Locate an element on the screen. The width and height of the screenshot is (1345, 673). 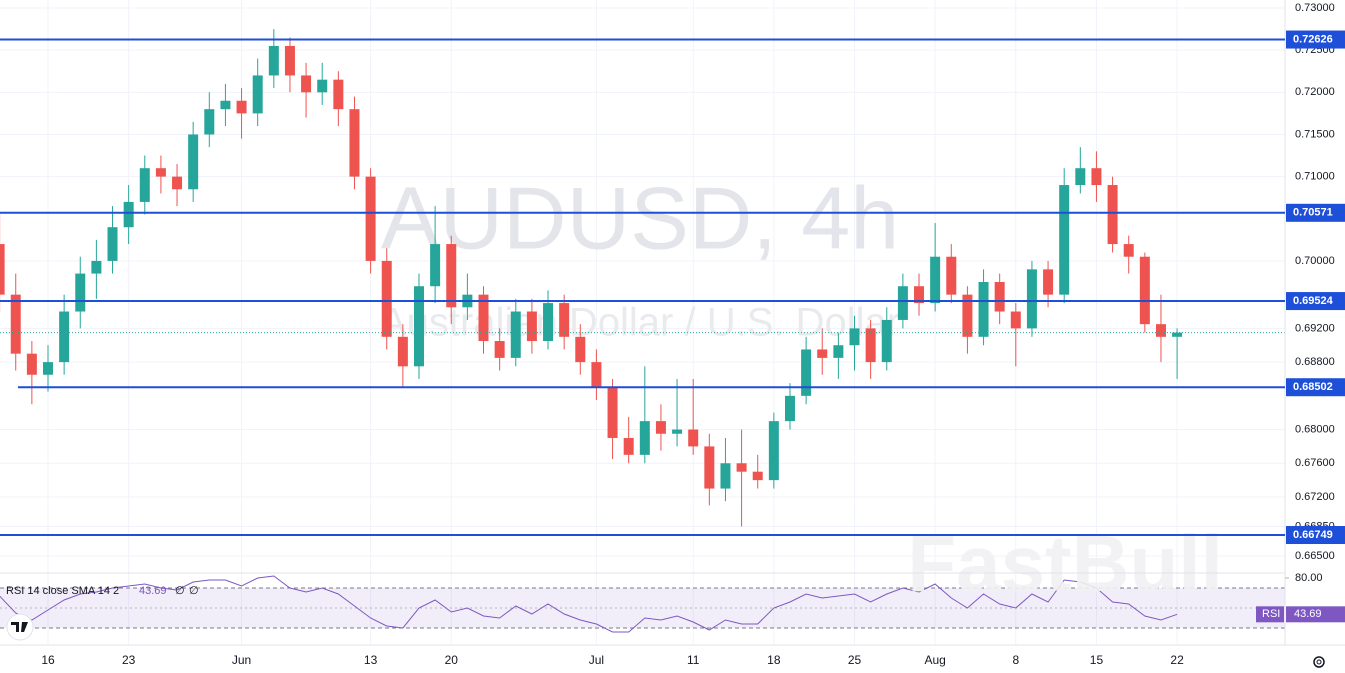
y-tick-label: 0.68000 is located at coordinates (1315, 429).